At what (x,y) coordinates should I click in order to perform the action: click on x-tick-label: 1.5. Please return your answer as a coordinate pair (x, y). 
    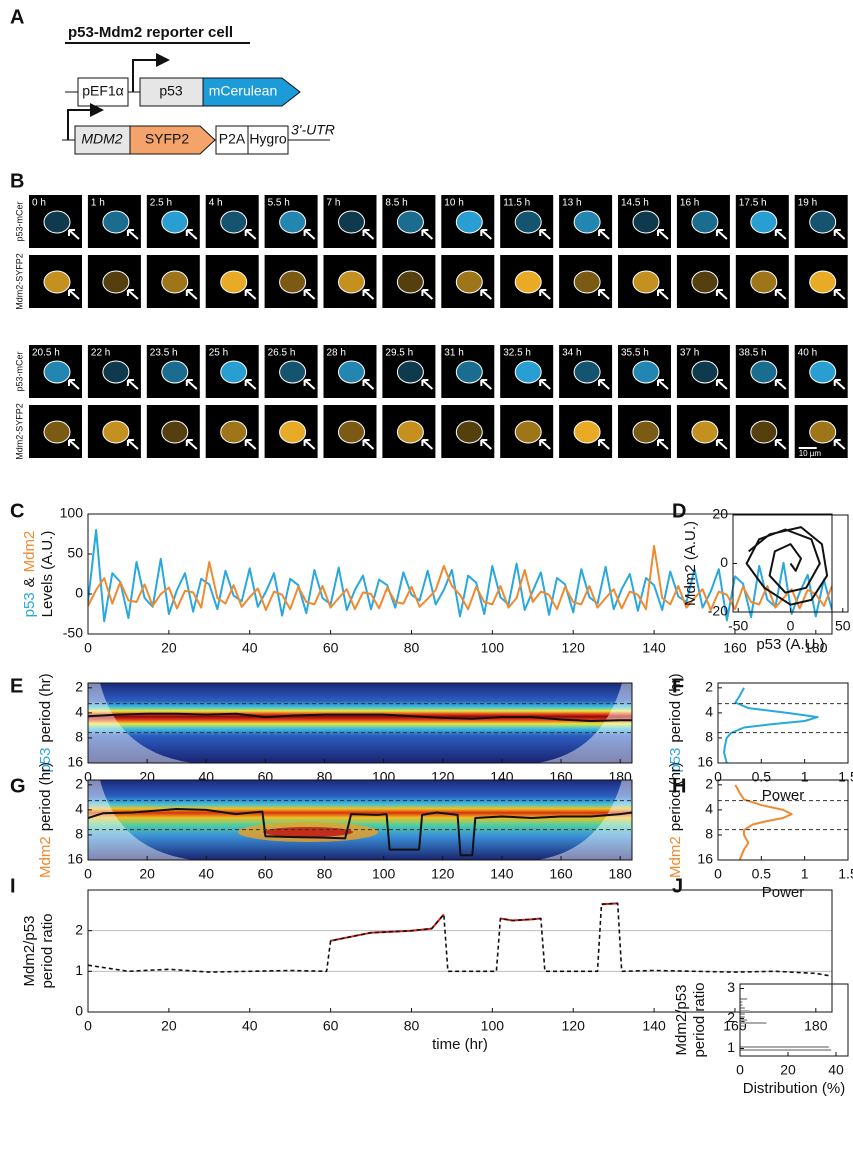
    Looking at the image, I should click on (845, 874).